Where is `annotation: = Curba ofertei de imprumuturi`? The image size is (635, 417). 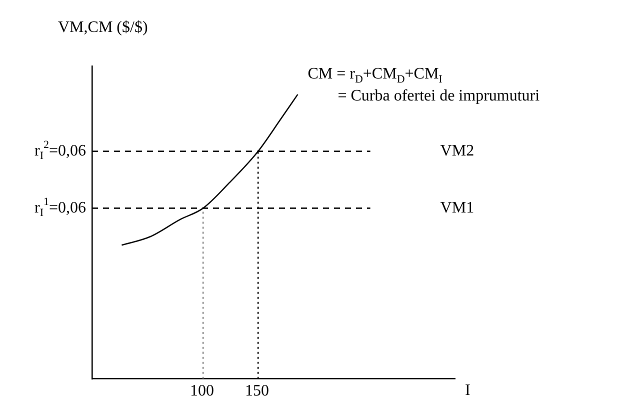 annotation: = Curba ofertei de imprumuturi is located at coordinates (439, 96).